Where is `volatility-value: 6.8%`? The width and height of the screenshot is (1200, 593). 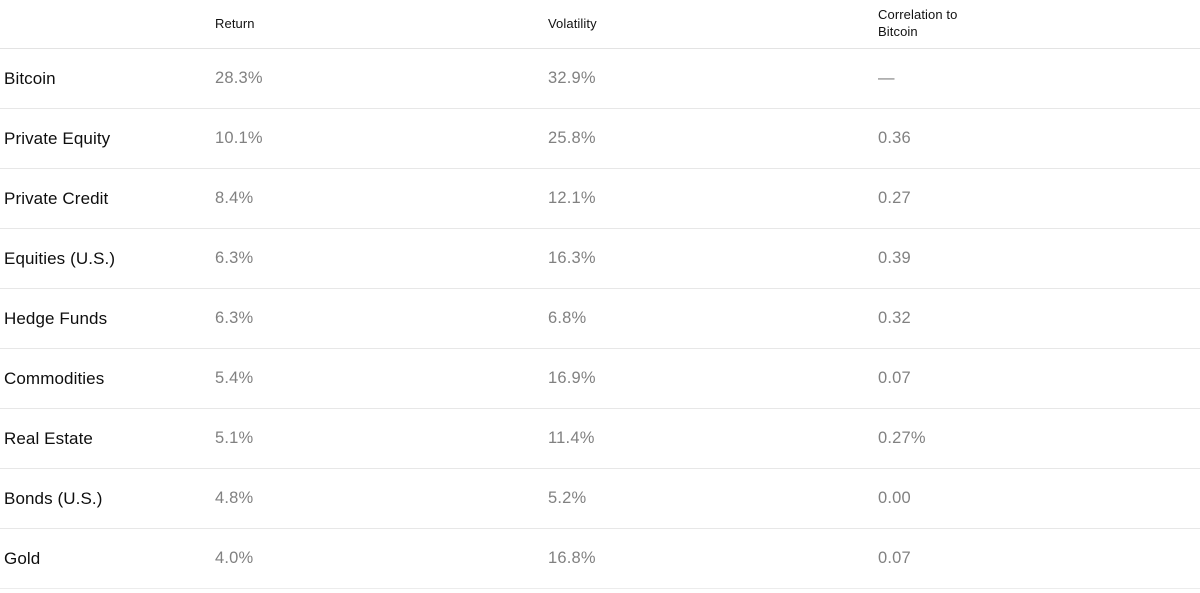 volatility-value: 6.8% is located at coordinates (567, 318).